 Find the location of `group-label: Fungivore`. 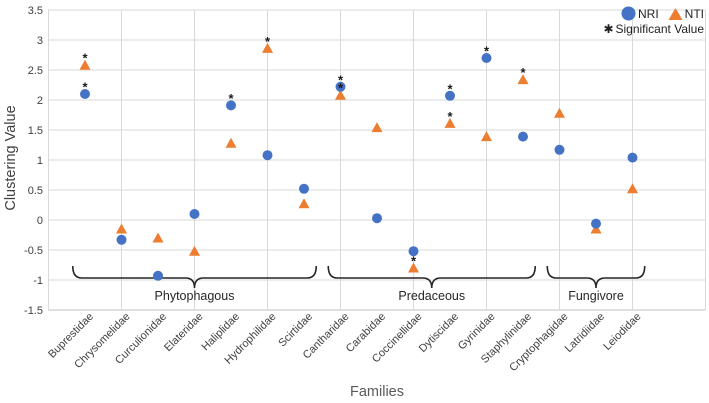

group-label: Fungivore is located at coordinates (596, 296).